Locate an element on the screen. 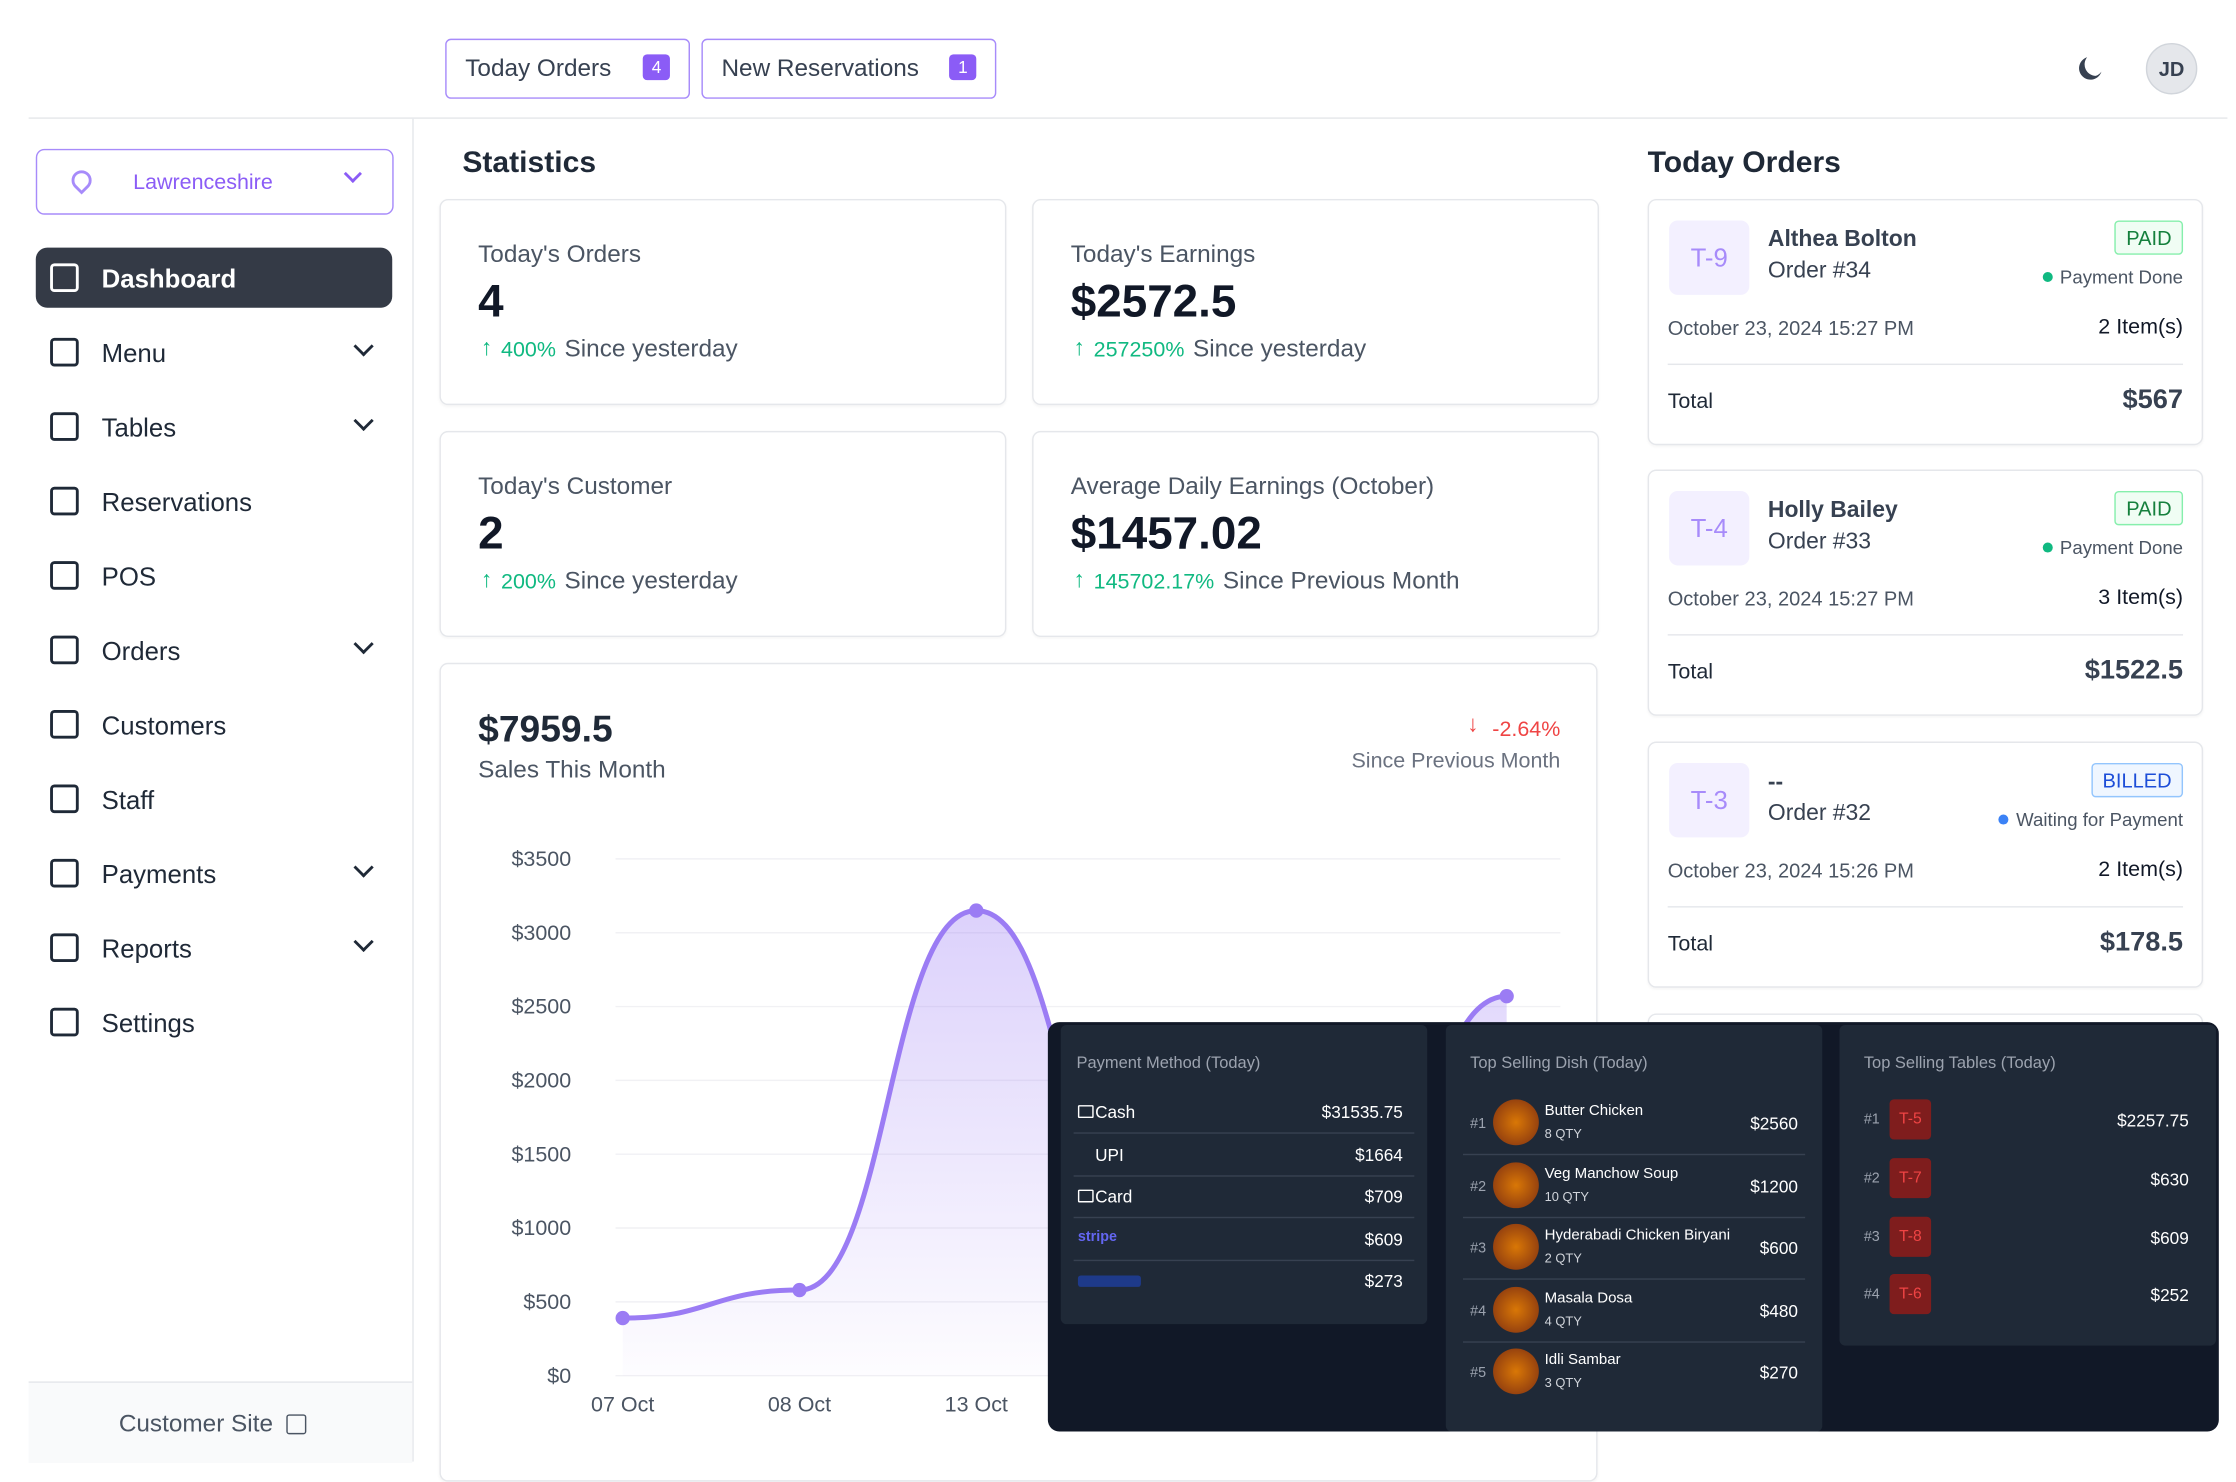 The height and width of the screenshot is (1482, 2236). location-select: Lawrenceshire is located at coordinates (214, 181).